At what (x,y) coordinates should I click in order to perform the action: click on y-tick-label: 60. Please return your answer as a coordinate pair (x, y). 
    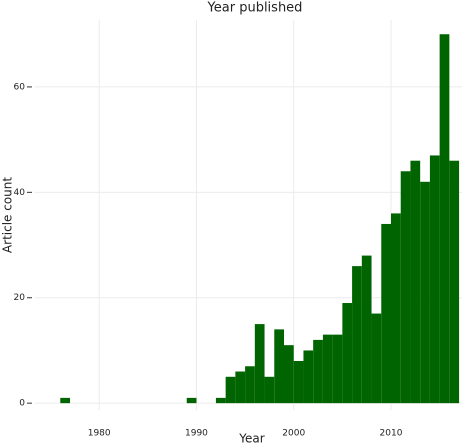
    Looking at the image, I should click on (20, 87).